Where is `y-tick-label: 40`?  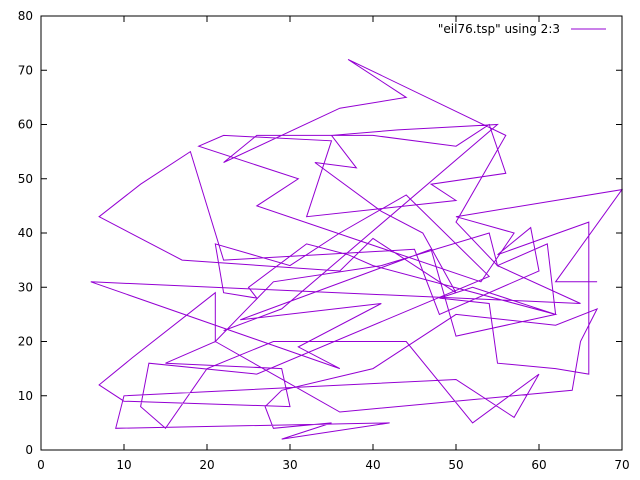 y-tick-label: 40 is located at coordinates (25, 233).